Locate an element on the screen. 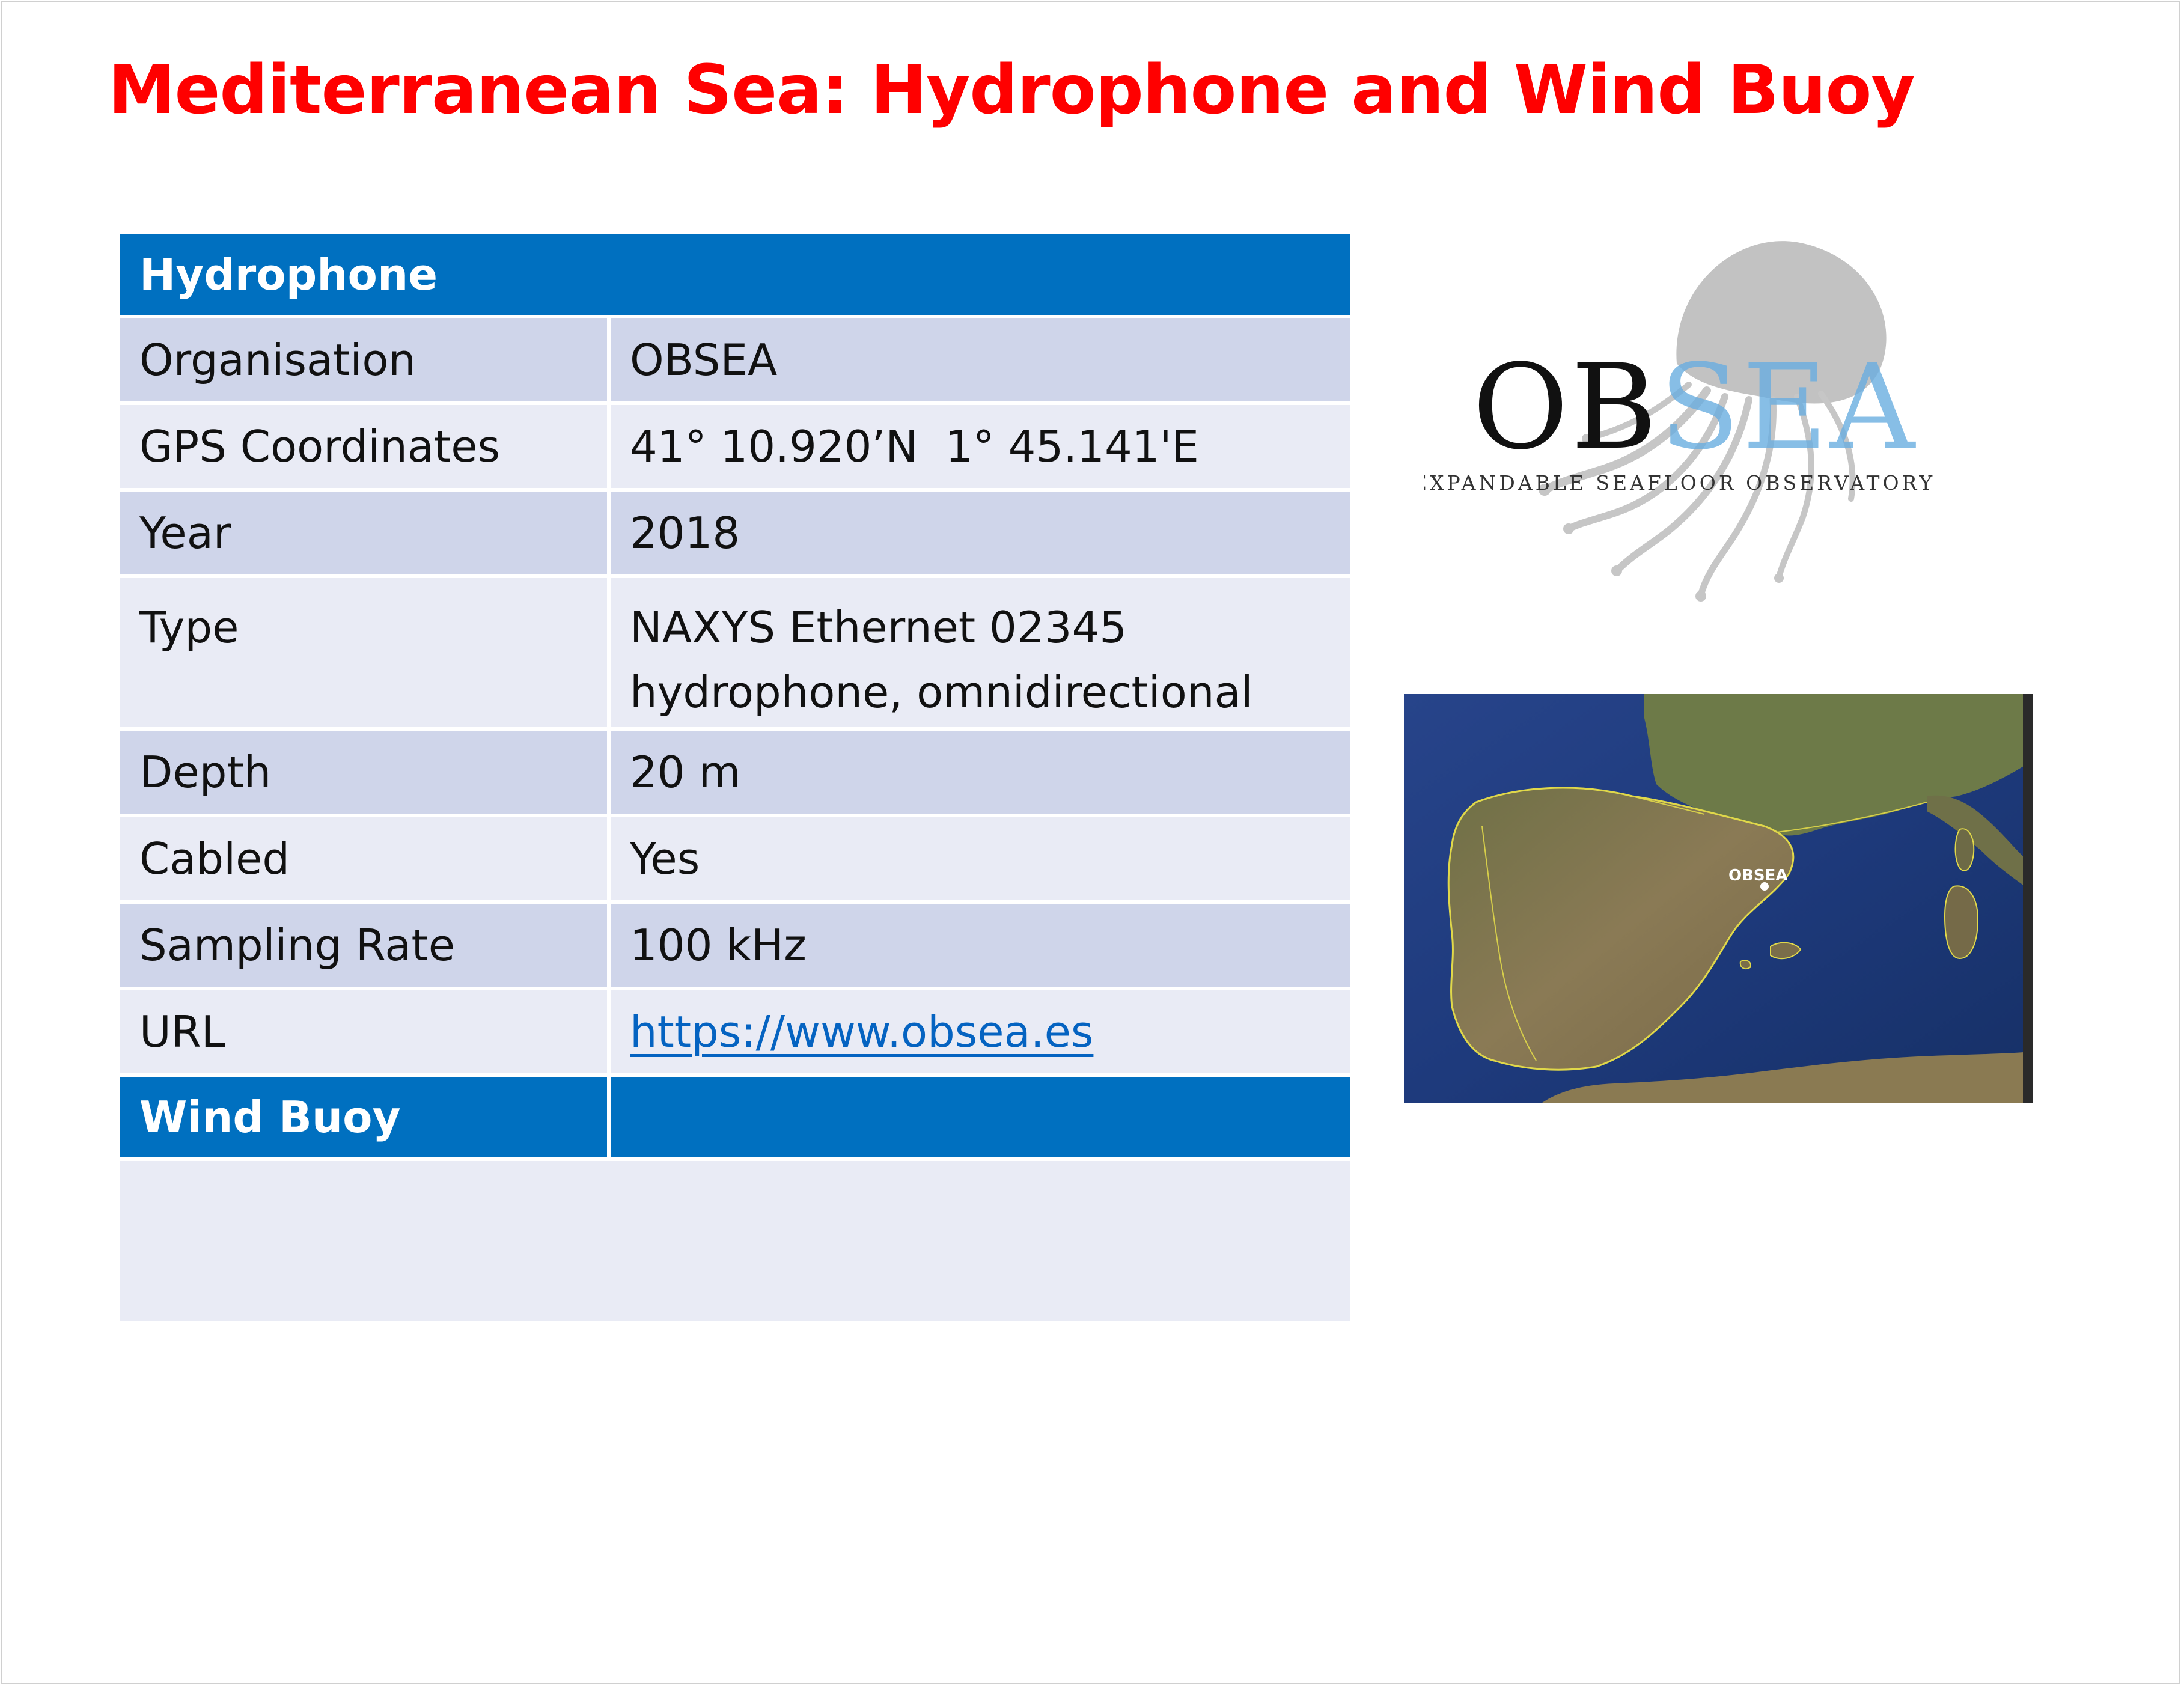 The height and width of the screenshot is (1688, 2184). cabled-label: Cabled is located at coordinates (365, 860).